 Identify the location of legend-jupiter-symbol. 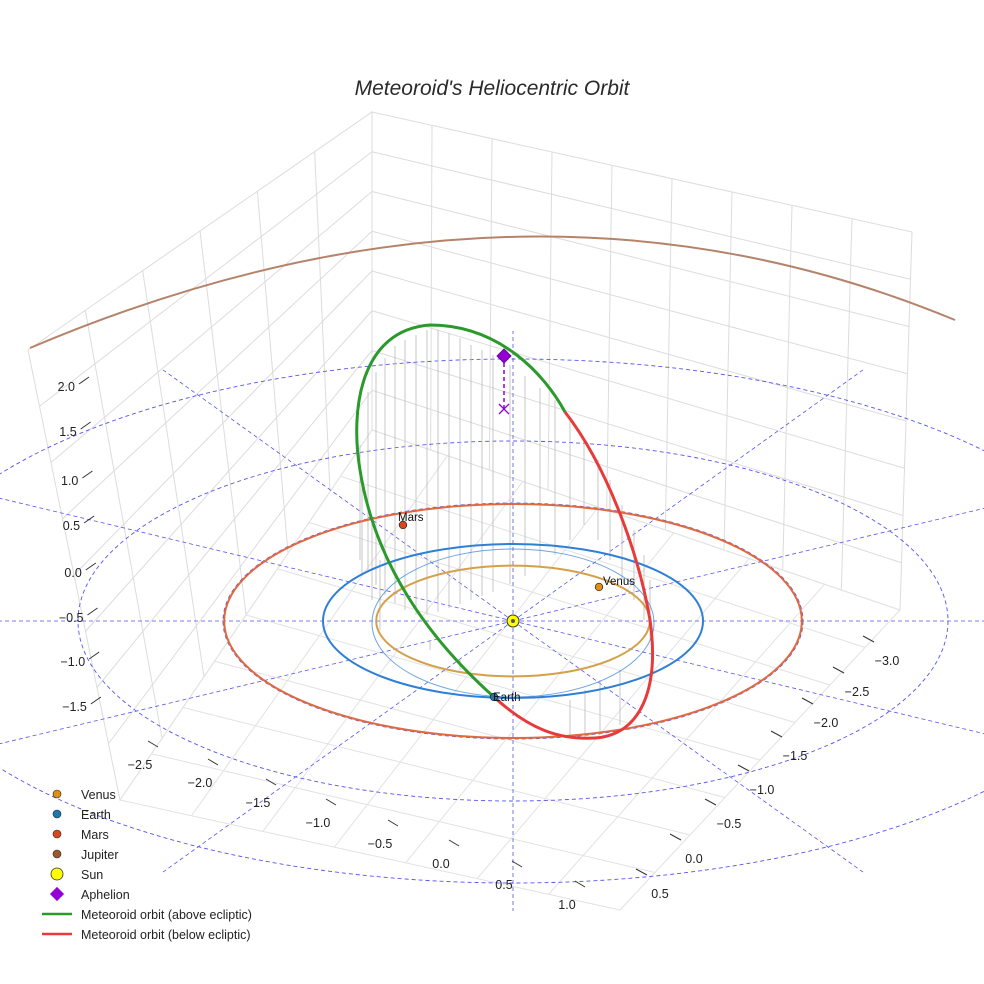
(57, 854).